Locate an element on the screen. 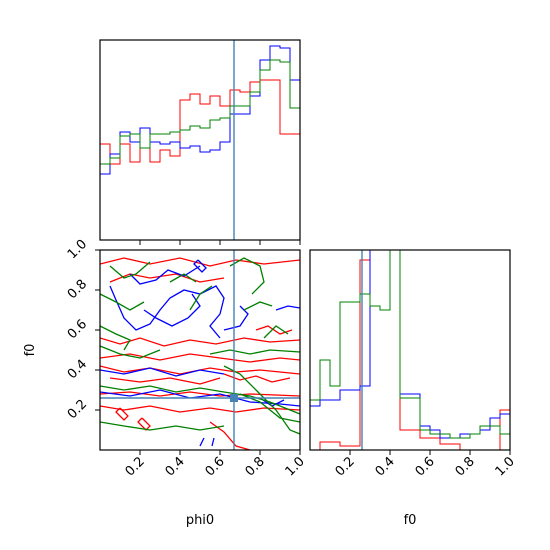 The height and width of the screenshot is (550, 550). hist-phi0-series-red is located at coordinates (200, 122).